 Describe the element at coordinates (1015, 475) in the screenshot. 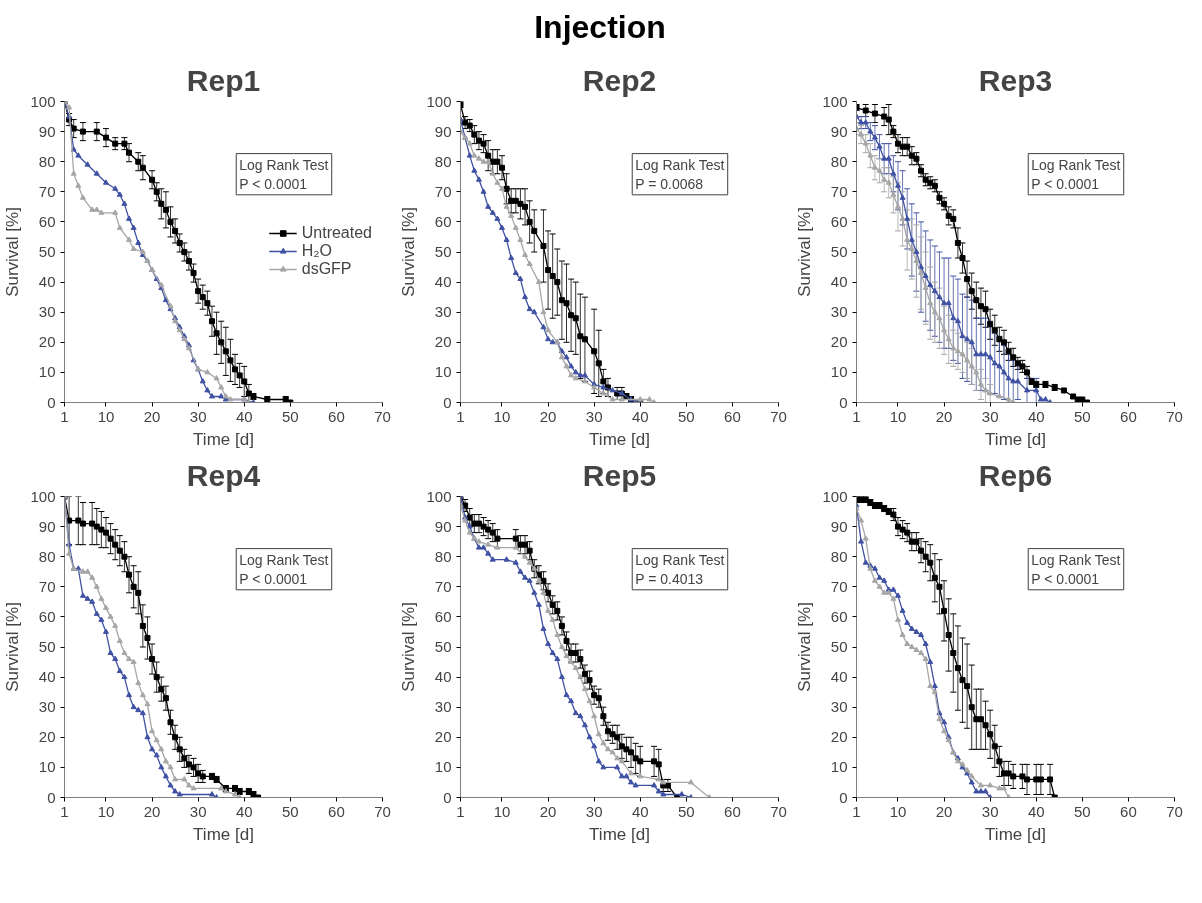

I see `chart-title: Rep6` at that location.